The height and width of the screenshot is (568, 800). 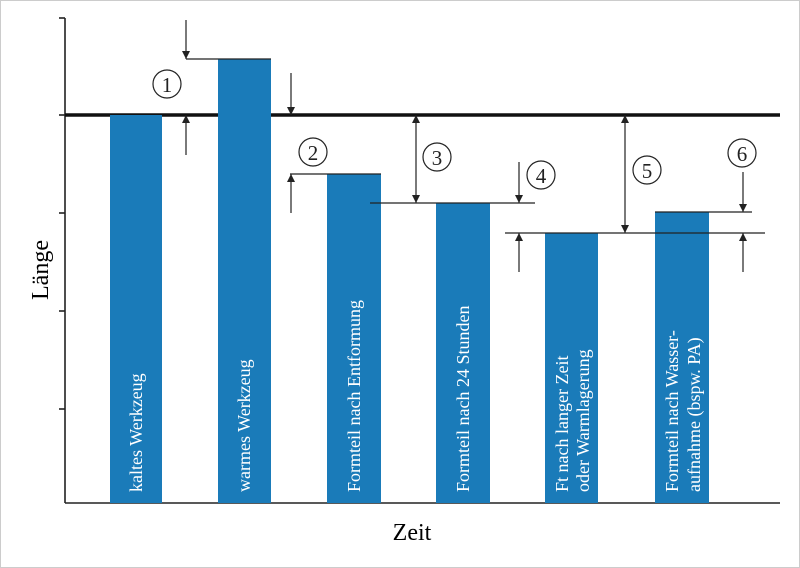 I want to click on bar-label: warmes Werkzeug, so click(x=244, y=425).